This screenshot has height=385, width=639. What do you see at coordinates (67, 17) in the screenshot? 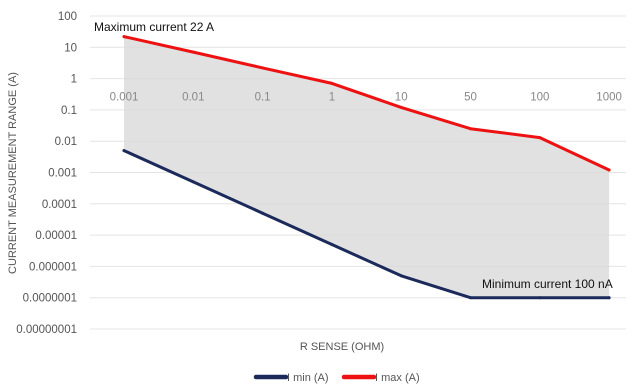
I see `y-tick-label: 100` at bounding box center [67, 17].